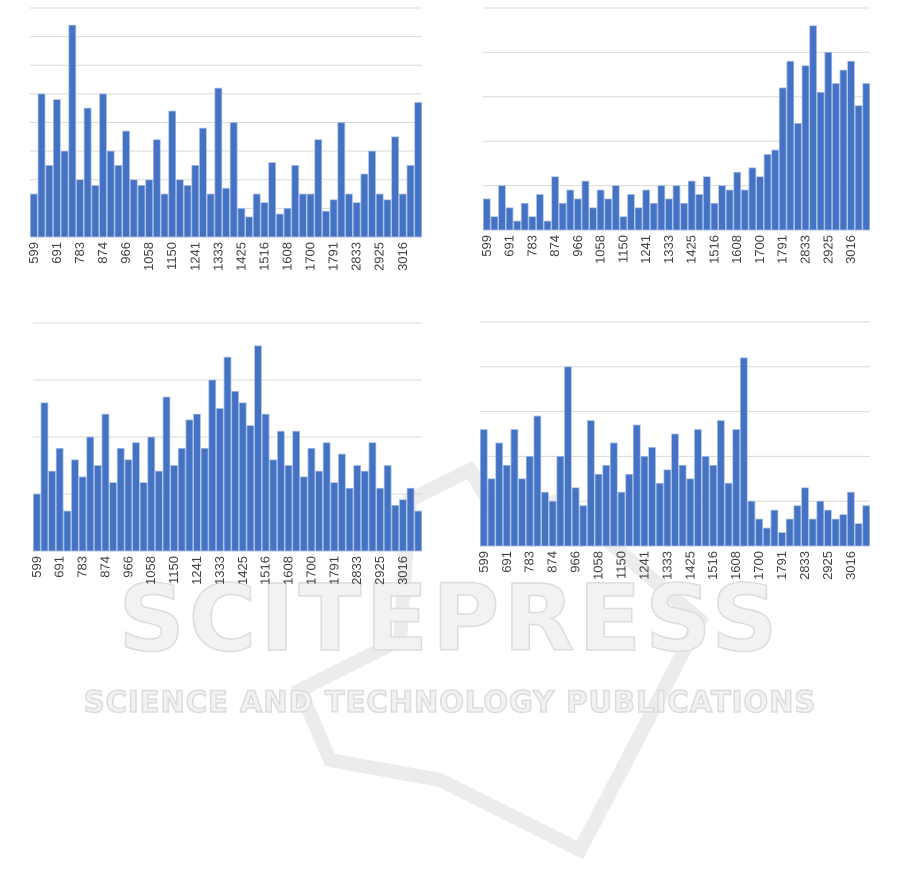 This screenshot has width=901, height=886. What do you see at coordinates (263, 256) in the screenshot?
I see `x-tick-label: 1516` at bounding box center [263, 256].